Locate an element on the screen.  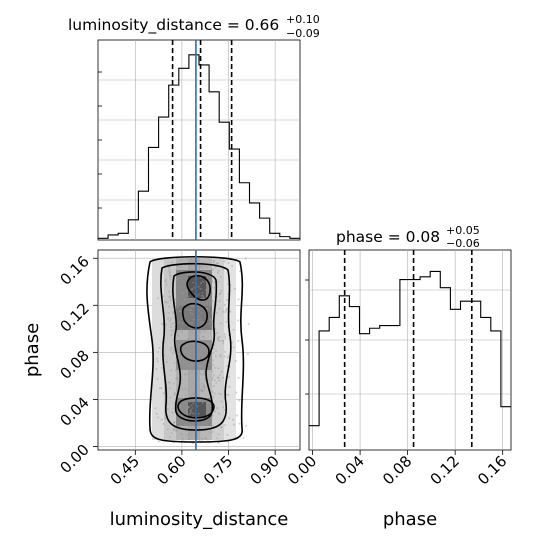
contour-levels is located at coordinates (195, 349).